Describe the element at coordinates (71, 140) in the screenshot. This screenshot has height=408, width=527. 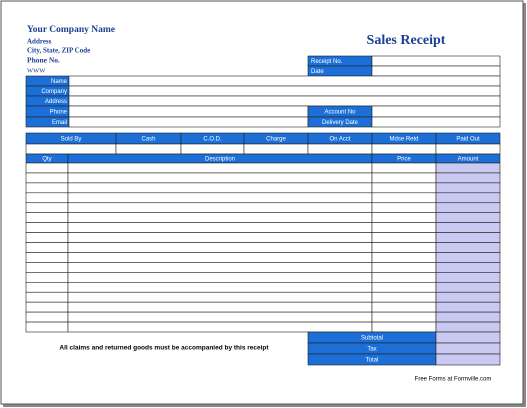
I see `cell-label: Sold By` at that location.